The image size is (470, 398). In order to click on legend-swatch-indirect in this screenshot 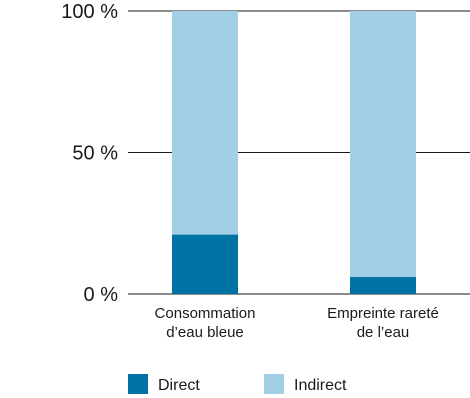, I will do `click(274, 384)`.